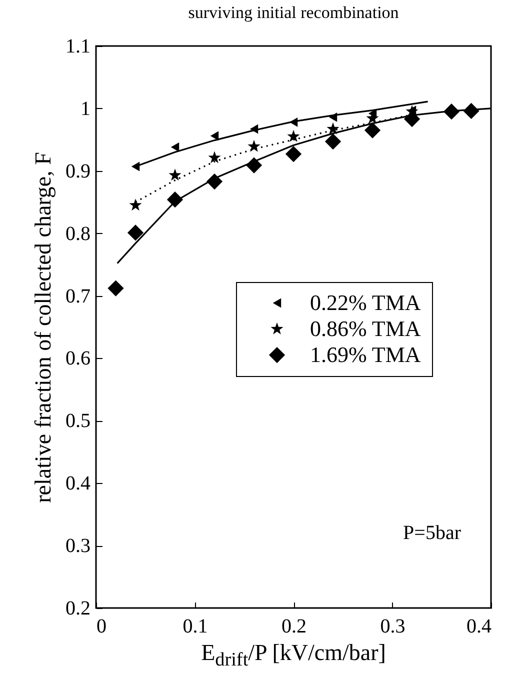 Image resolution: width=510 pixels, height=694 pixels. What do you see at coordinates (78, 483) in the screenshot?
I see `y-tick-label: 0.4` at bounding box center [78, 483].